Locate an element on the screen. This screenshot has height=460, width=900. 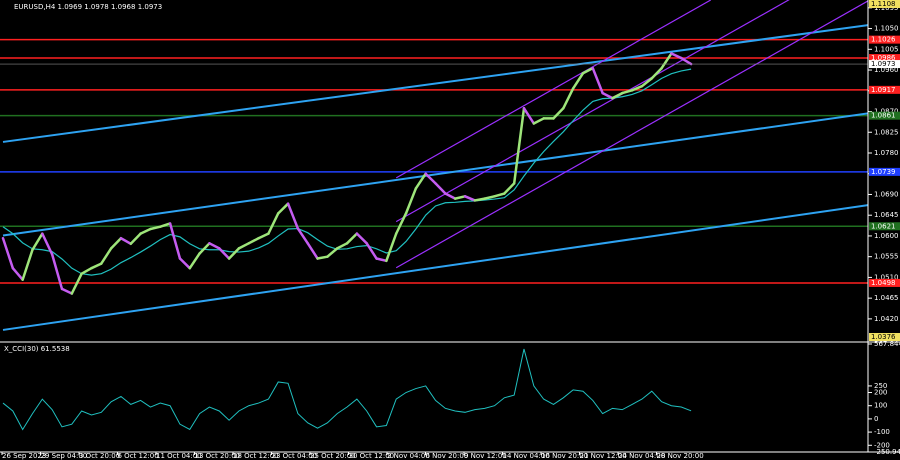
x-tick-label: 25 Oct 20:00 is located at coordinates (333, 456).